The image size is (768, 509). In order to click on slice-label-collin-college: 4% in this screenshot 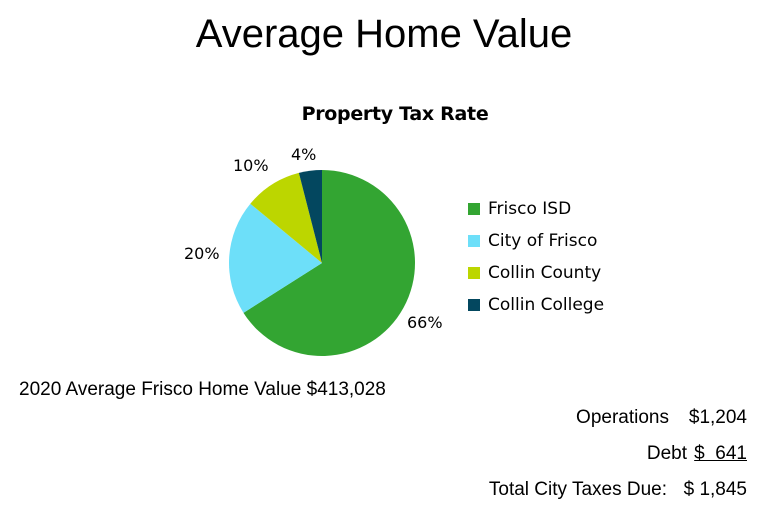, I will do `click(304, 154)`.